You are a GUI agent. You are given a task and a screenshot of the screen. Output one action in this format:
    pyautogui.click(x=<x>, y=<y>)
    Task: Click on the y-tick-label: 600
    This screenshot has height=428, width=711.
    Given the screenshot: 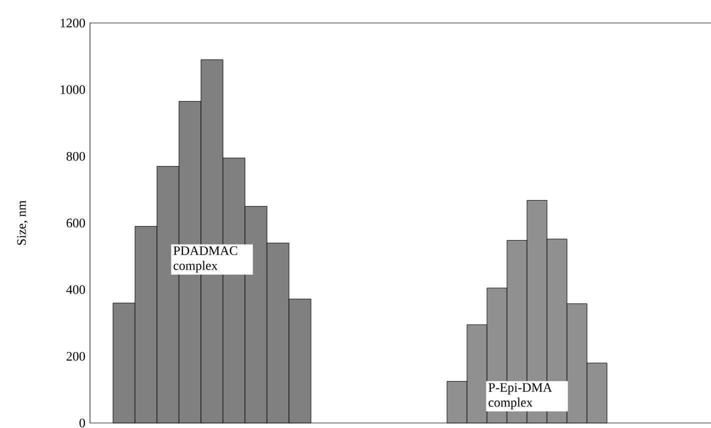 What is the action you would take?
    pyautogui.click(x=75, y=223)
    